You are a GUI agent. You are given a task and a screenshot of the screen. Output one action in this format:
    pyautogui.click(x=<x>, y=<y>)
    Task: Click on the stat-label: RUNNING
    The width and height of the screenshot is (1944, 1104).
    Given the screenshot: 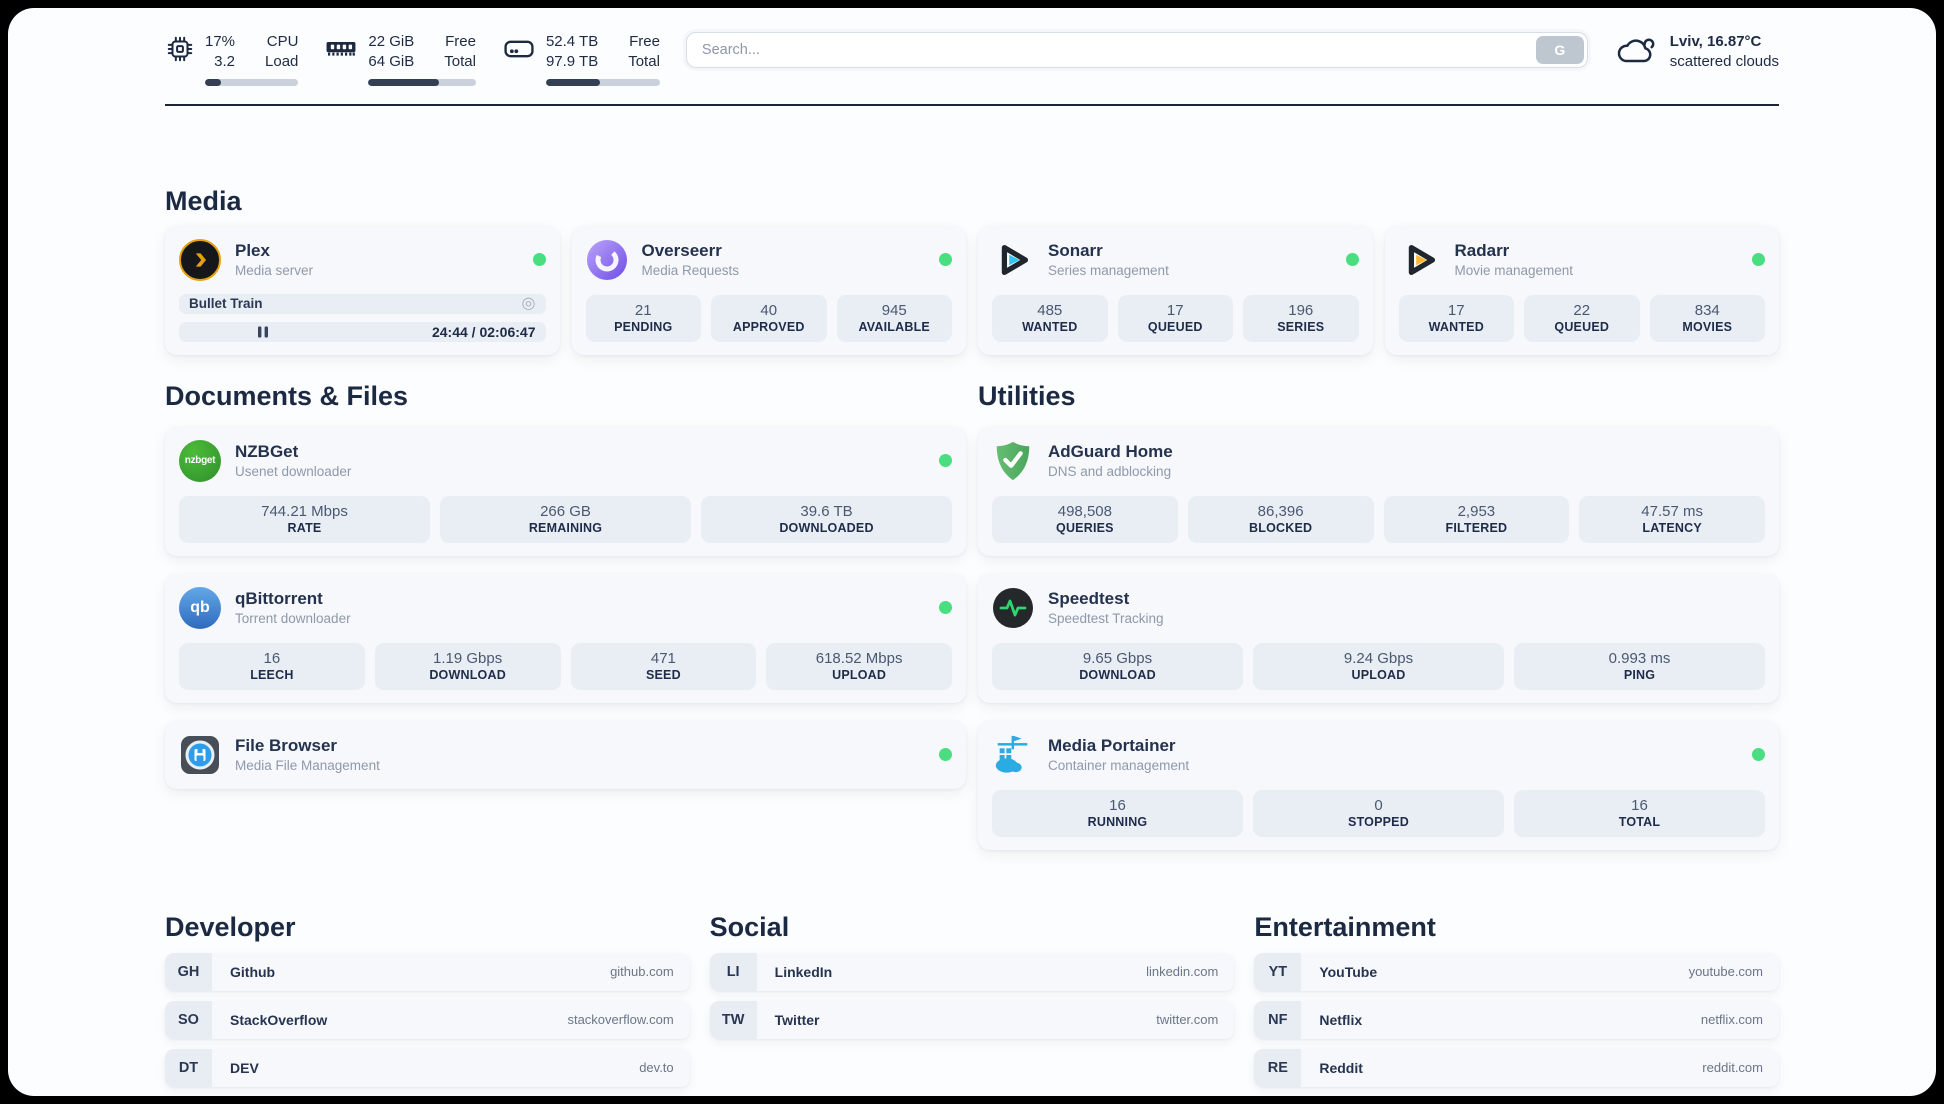 What is the action you would take?
    pyautogui.click(x=1117, y=822)
    